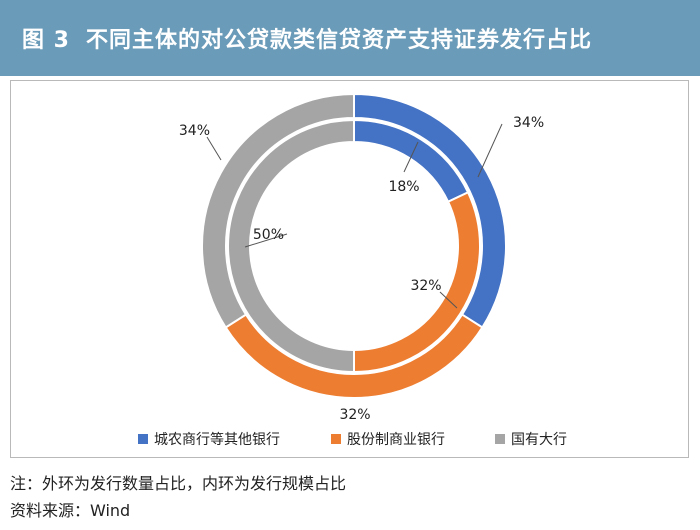  I want to click on label-leaders, so click(354, 216).